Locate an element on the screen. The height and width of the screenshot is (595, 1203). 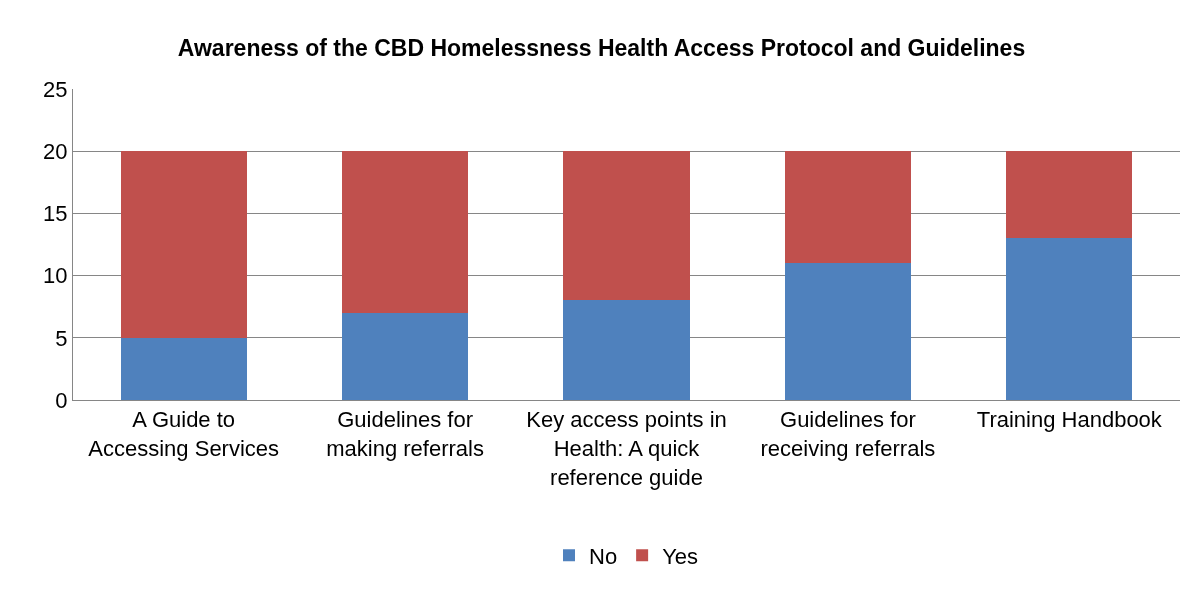
chart-title: Awareness of the CBD Homelessness Health Access Protocol and Guidelines is located at coordinates (601, 48).